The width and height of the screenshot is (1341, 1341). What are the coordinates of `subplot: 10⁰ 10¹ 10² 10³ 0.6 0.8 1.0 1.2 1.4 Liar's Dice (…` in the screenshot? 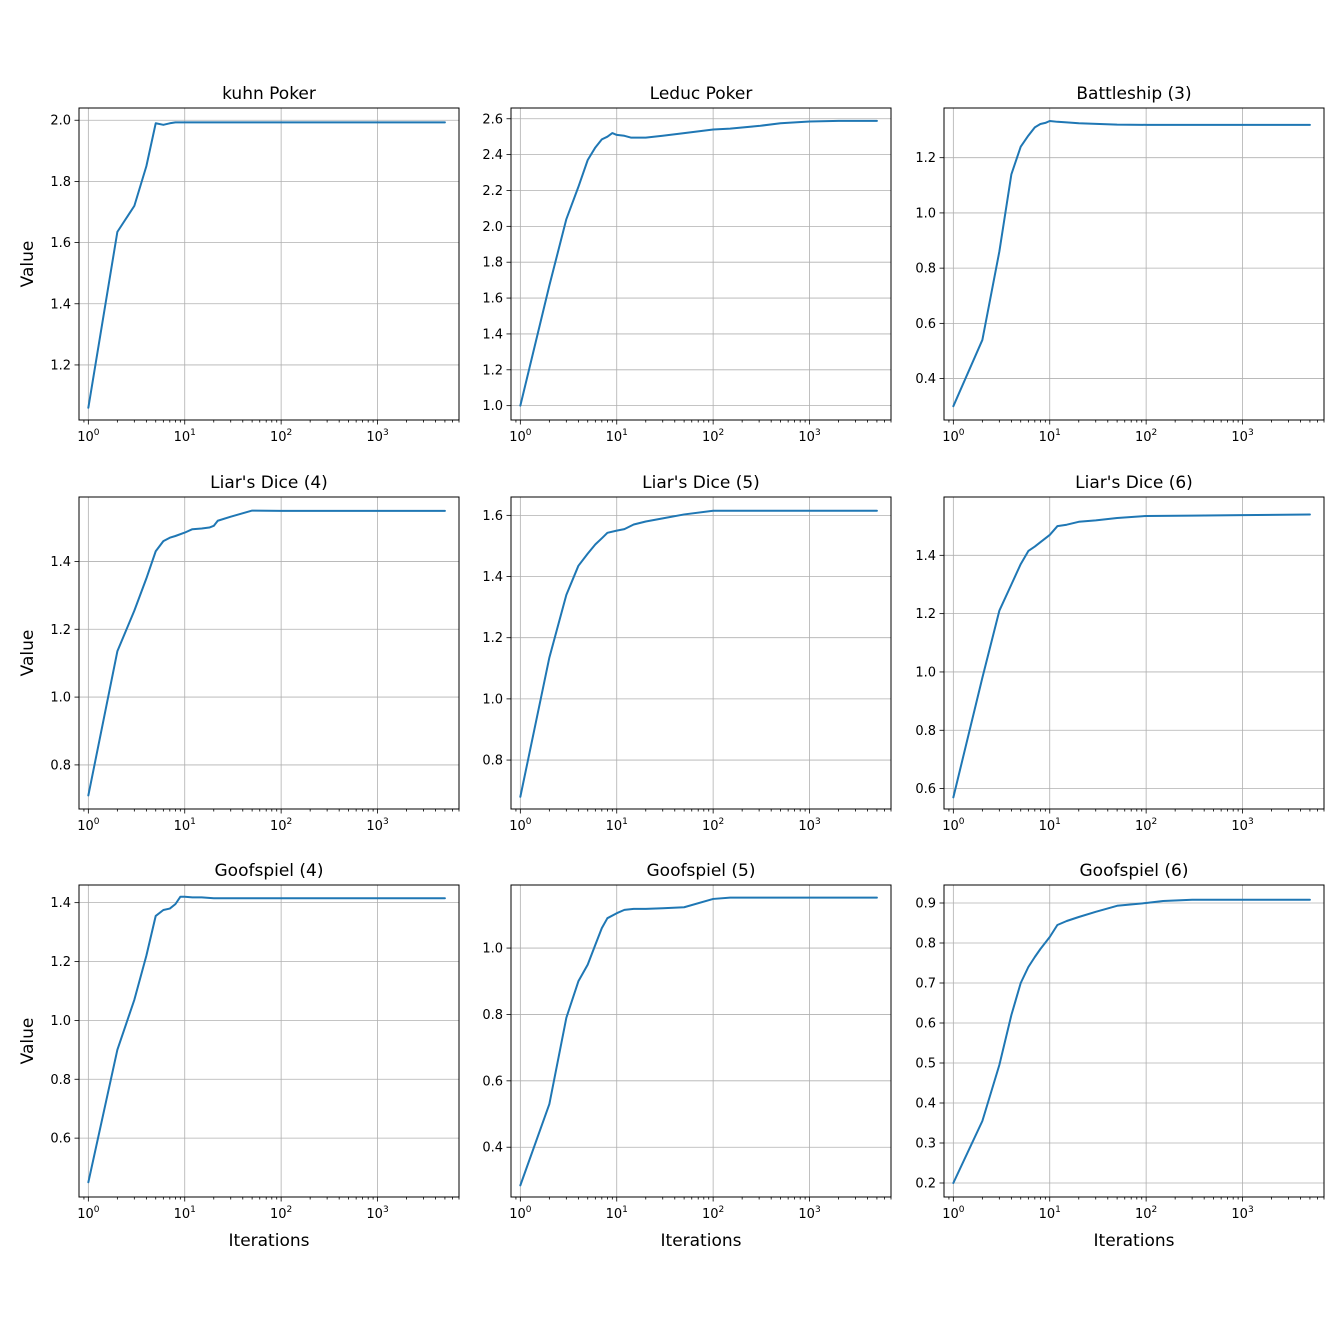 It's located at (1120, 653).